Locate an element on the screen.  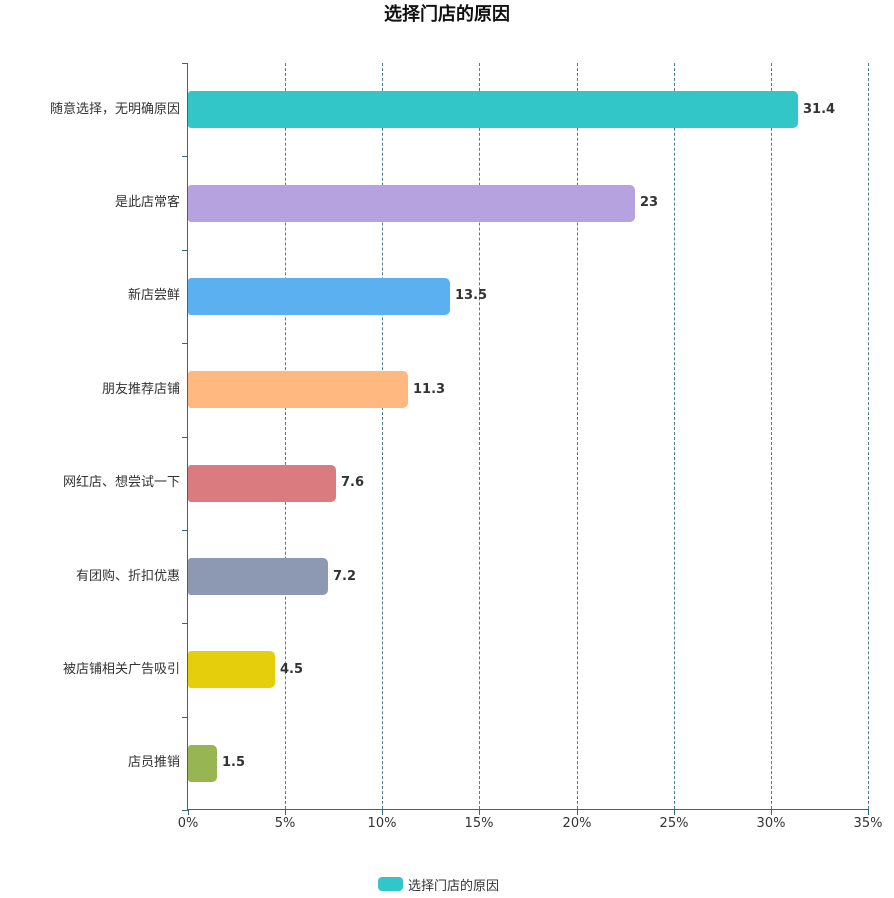
y-axis-line is located at coordinates (187, 436).